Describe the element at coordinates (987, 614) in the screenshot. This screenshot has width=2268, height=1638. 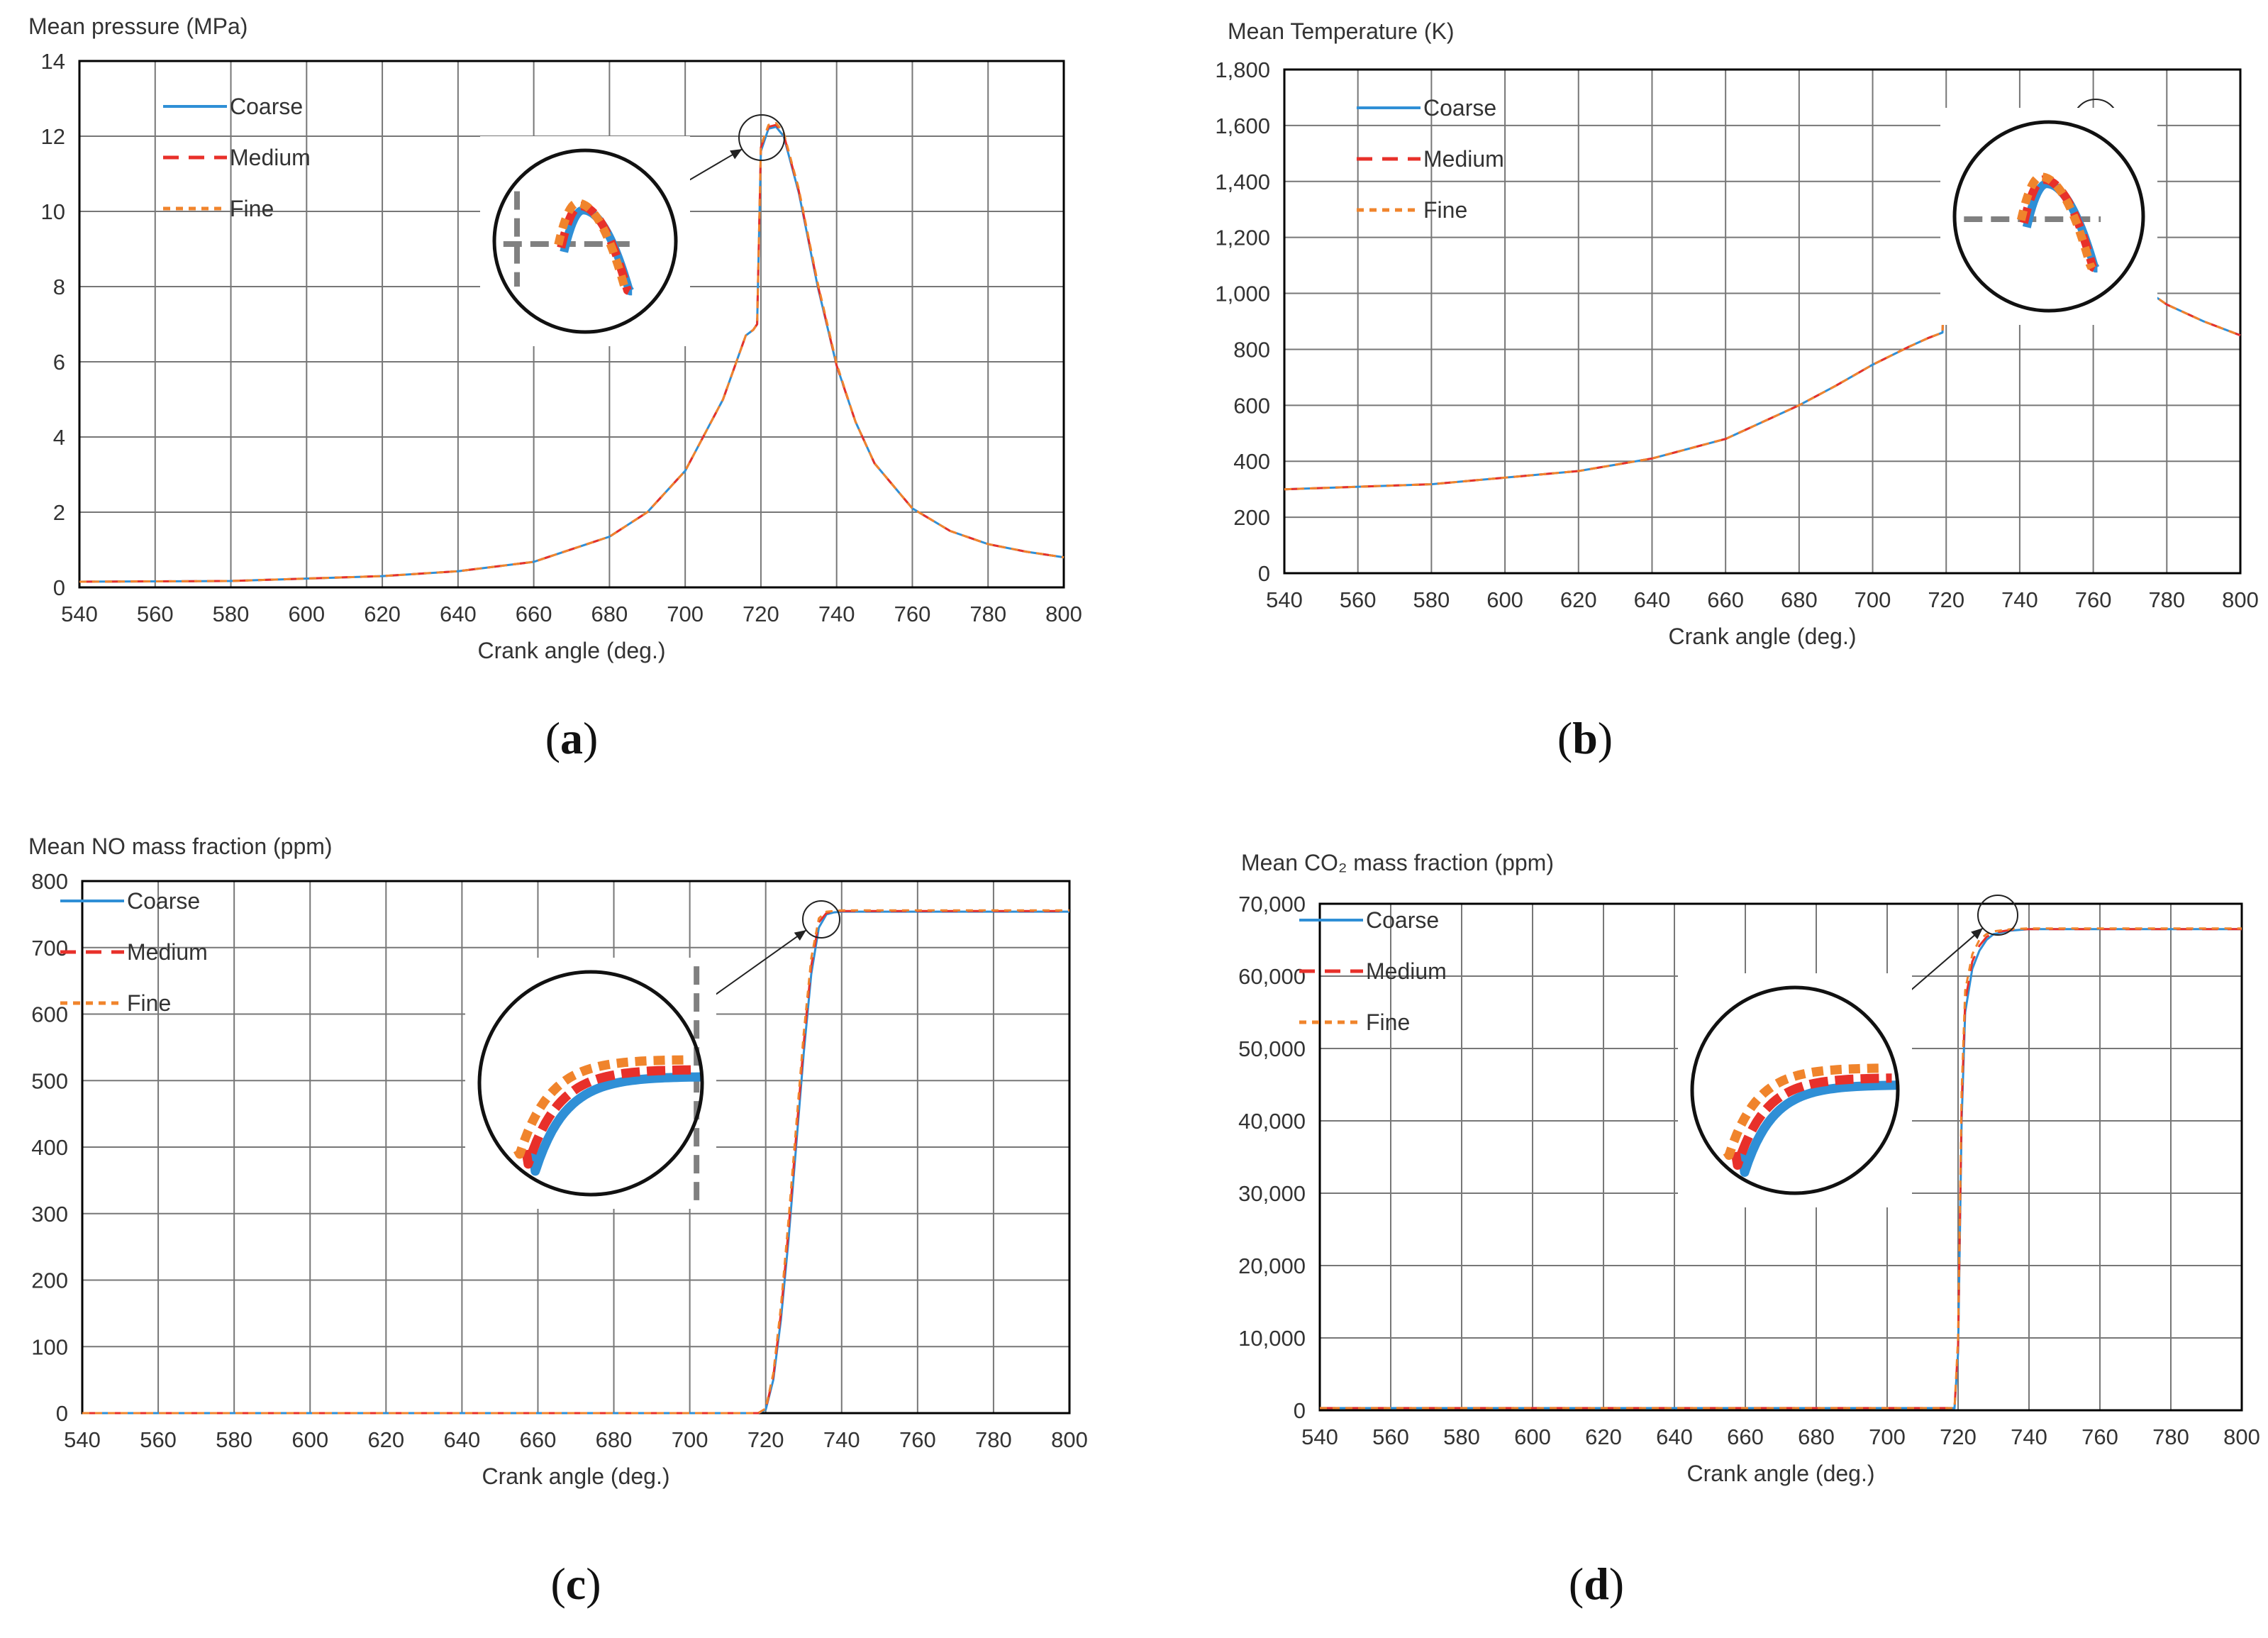
I see `x-tick-label: 780` at that location.